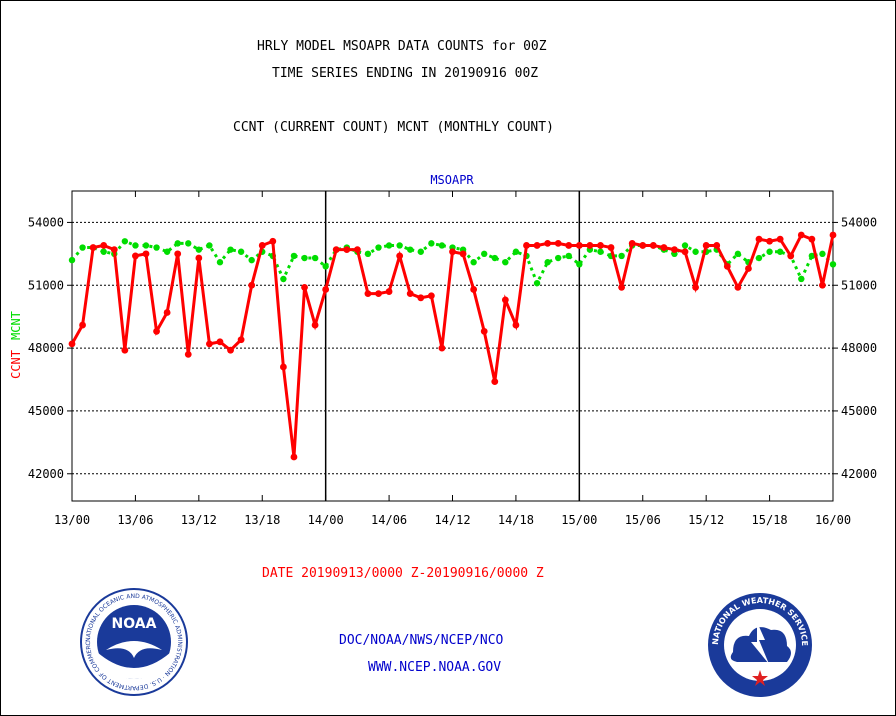 This screenshot has width=896, height=716. Describe the element at coordinates (16, 325) in the screenshot. I see `y-axis-label-mcnt: MCNT` at that location.